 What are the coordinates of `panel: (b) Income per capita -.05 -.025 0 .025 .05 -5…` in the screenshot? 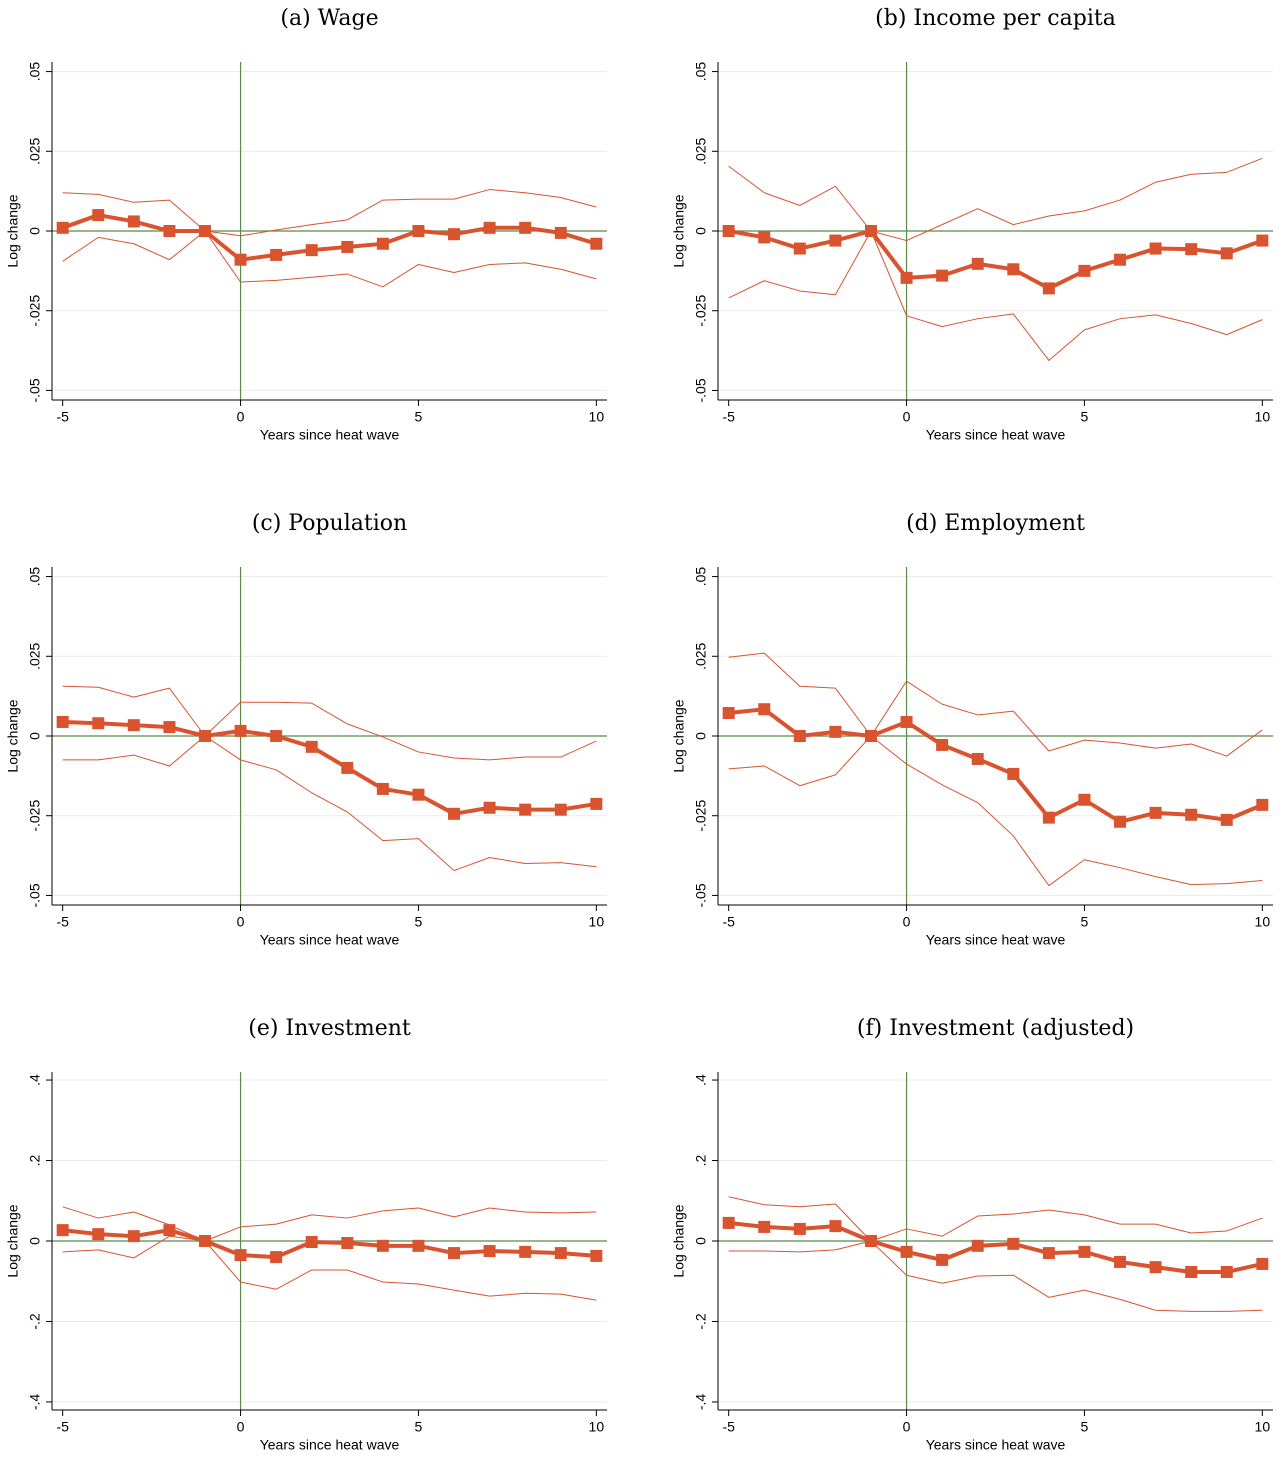 It's located at (972, 224).